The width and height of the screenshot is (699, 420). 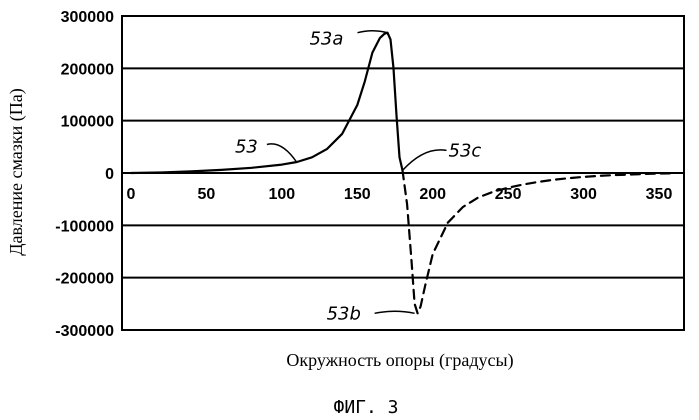 I want to click on annotation-label: 53, so click(x=246, y=147).